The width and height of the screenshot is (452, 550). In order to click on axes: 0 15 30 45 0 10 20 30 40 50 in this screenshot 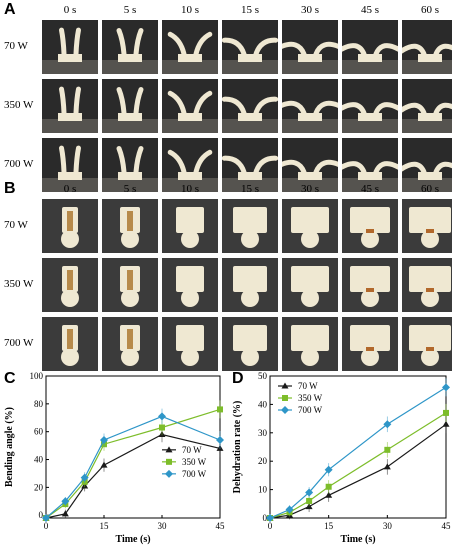, I will do `click(354, 451)`.